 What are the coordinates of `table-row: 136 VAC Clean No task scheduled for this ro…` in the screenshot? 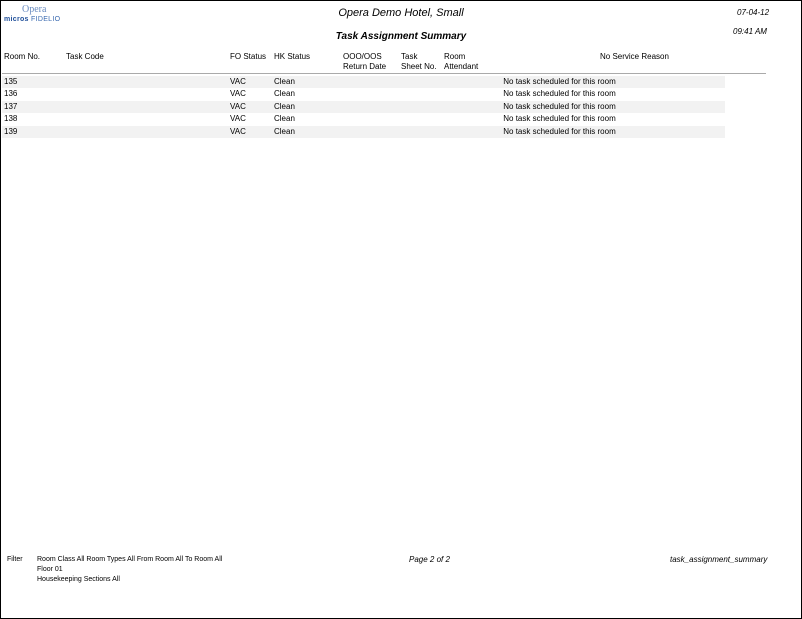 It's located at (363, 94).